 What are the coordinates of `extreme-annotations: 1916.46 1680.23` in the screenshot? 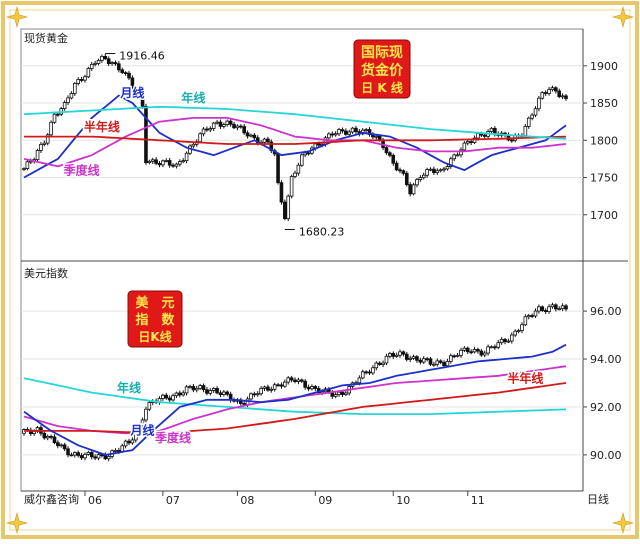 It's located at (224, 144).